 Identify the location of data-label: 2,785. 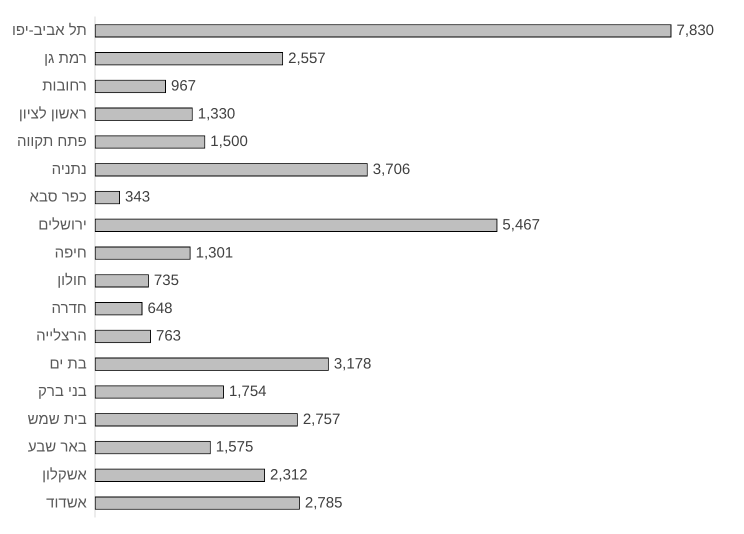
(323, 503).